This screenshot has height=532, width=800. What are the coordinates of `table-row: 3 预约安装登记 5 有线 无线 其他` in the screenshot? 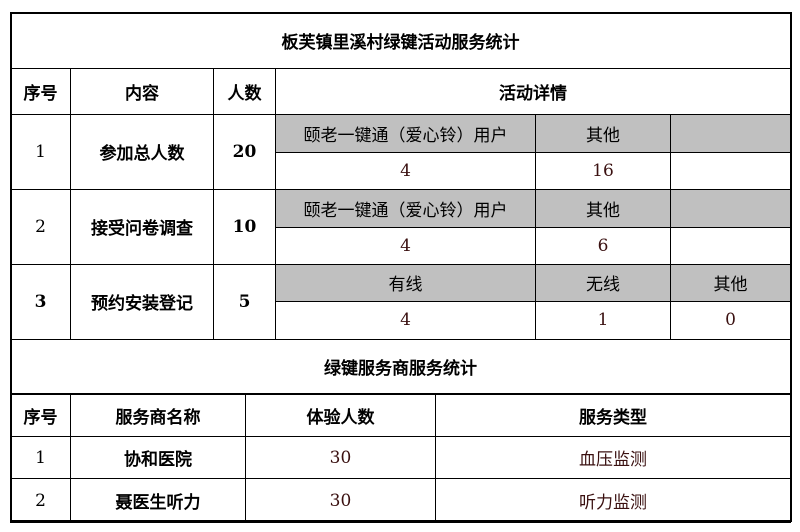 It's located at (401, 301).